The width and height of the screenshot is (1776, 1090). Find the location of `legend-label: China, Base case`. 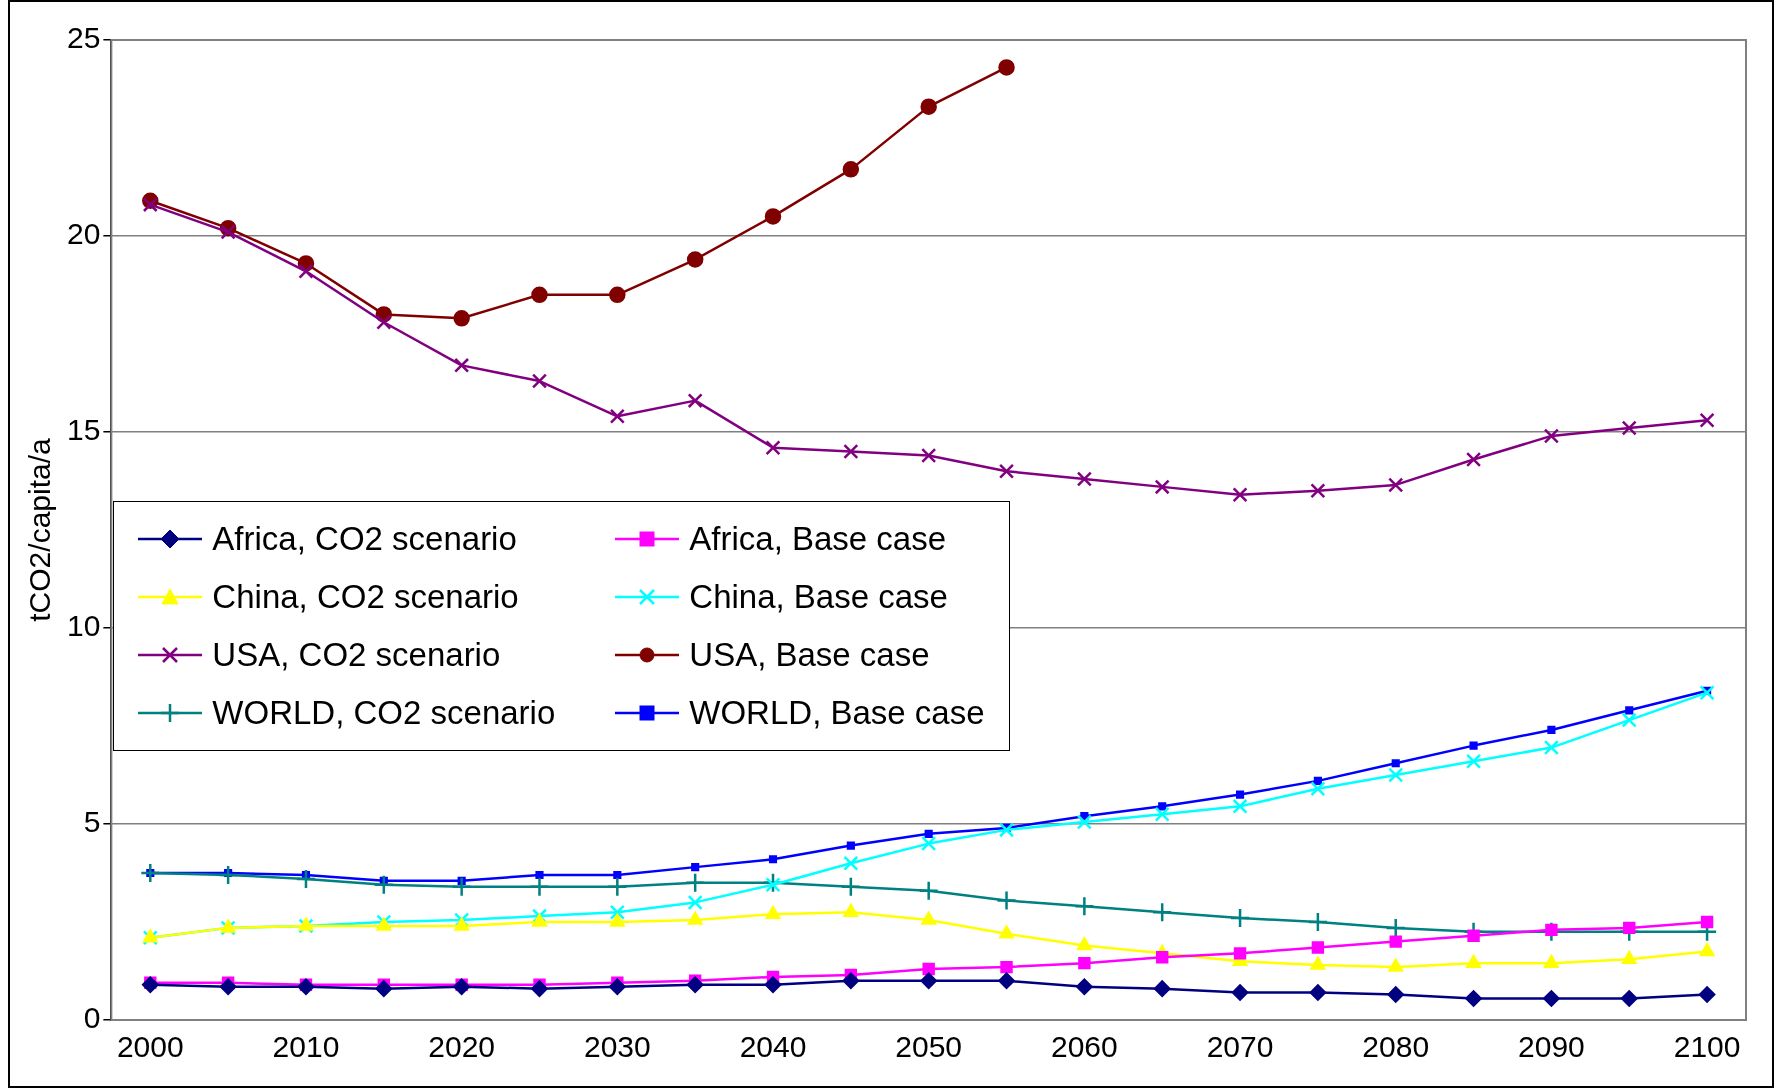

legend-label: China, Base case is located at coordinates (818, 596).